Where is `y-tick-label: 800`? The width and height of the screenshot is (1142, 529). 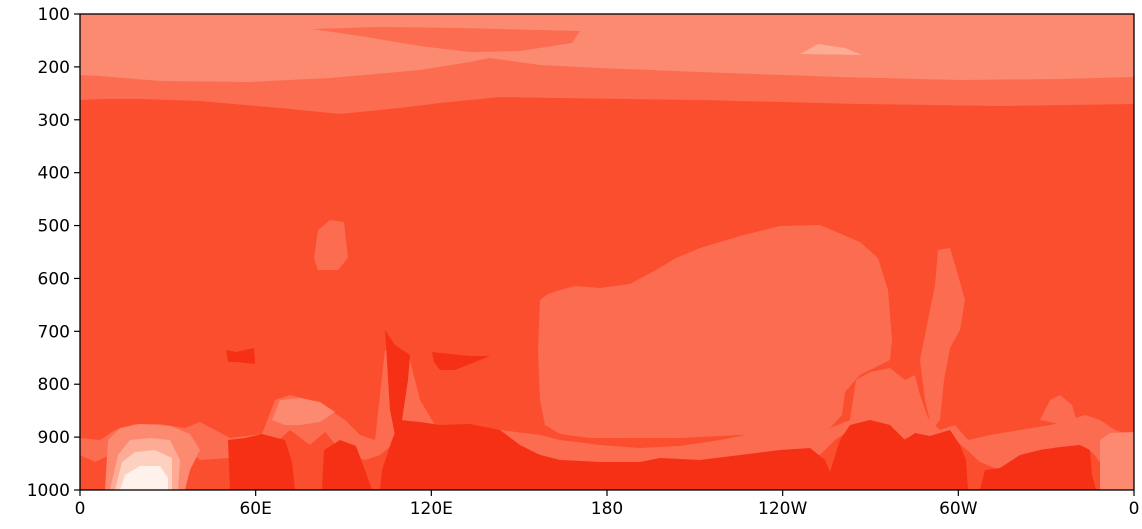
y-tick-label: 800 is located at coordinates (54, 385).